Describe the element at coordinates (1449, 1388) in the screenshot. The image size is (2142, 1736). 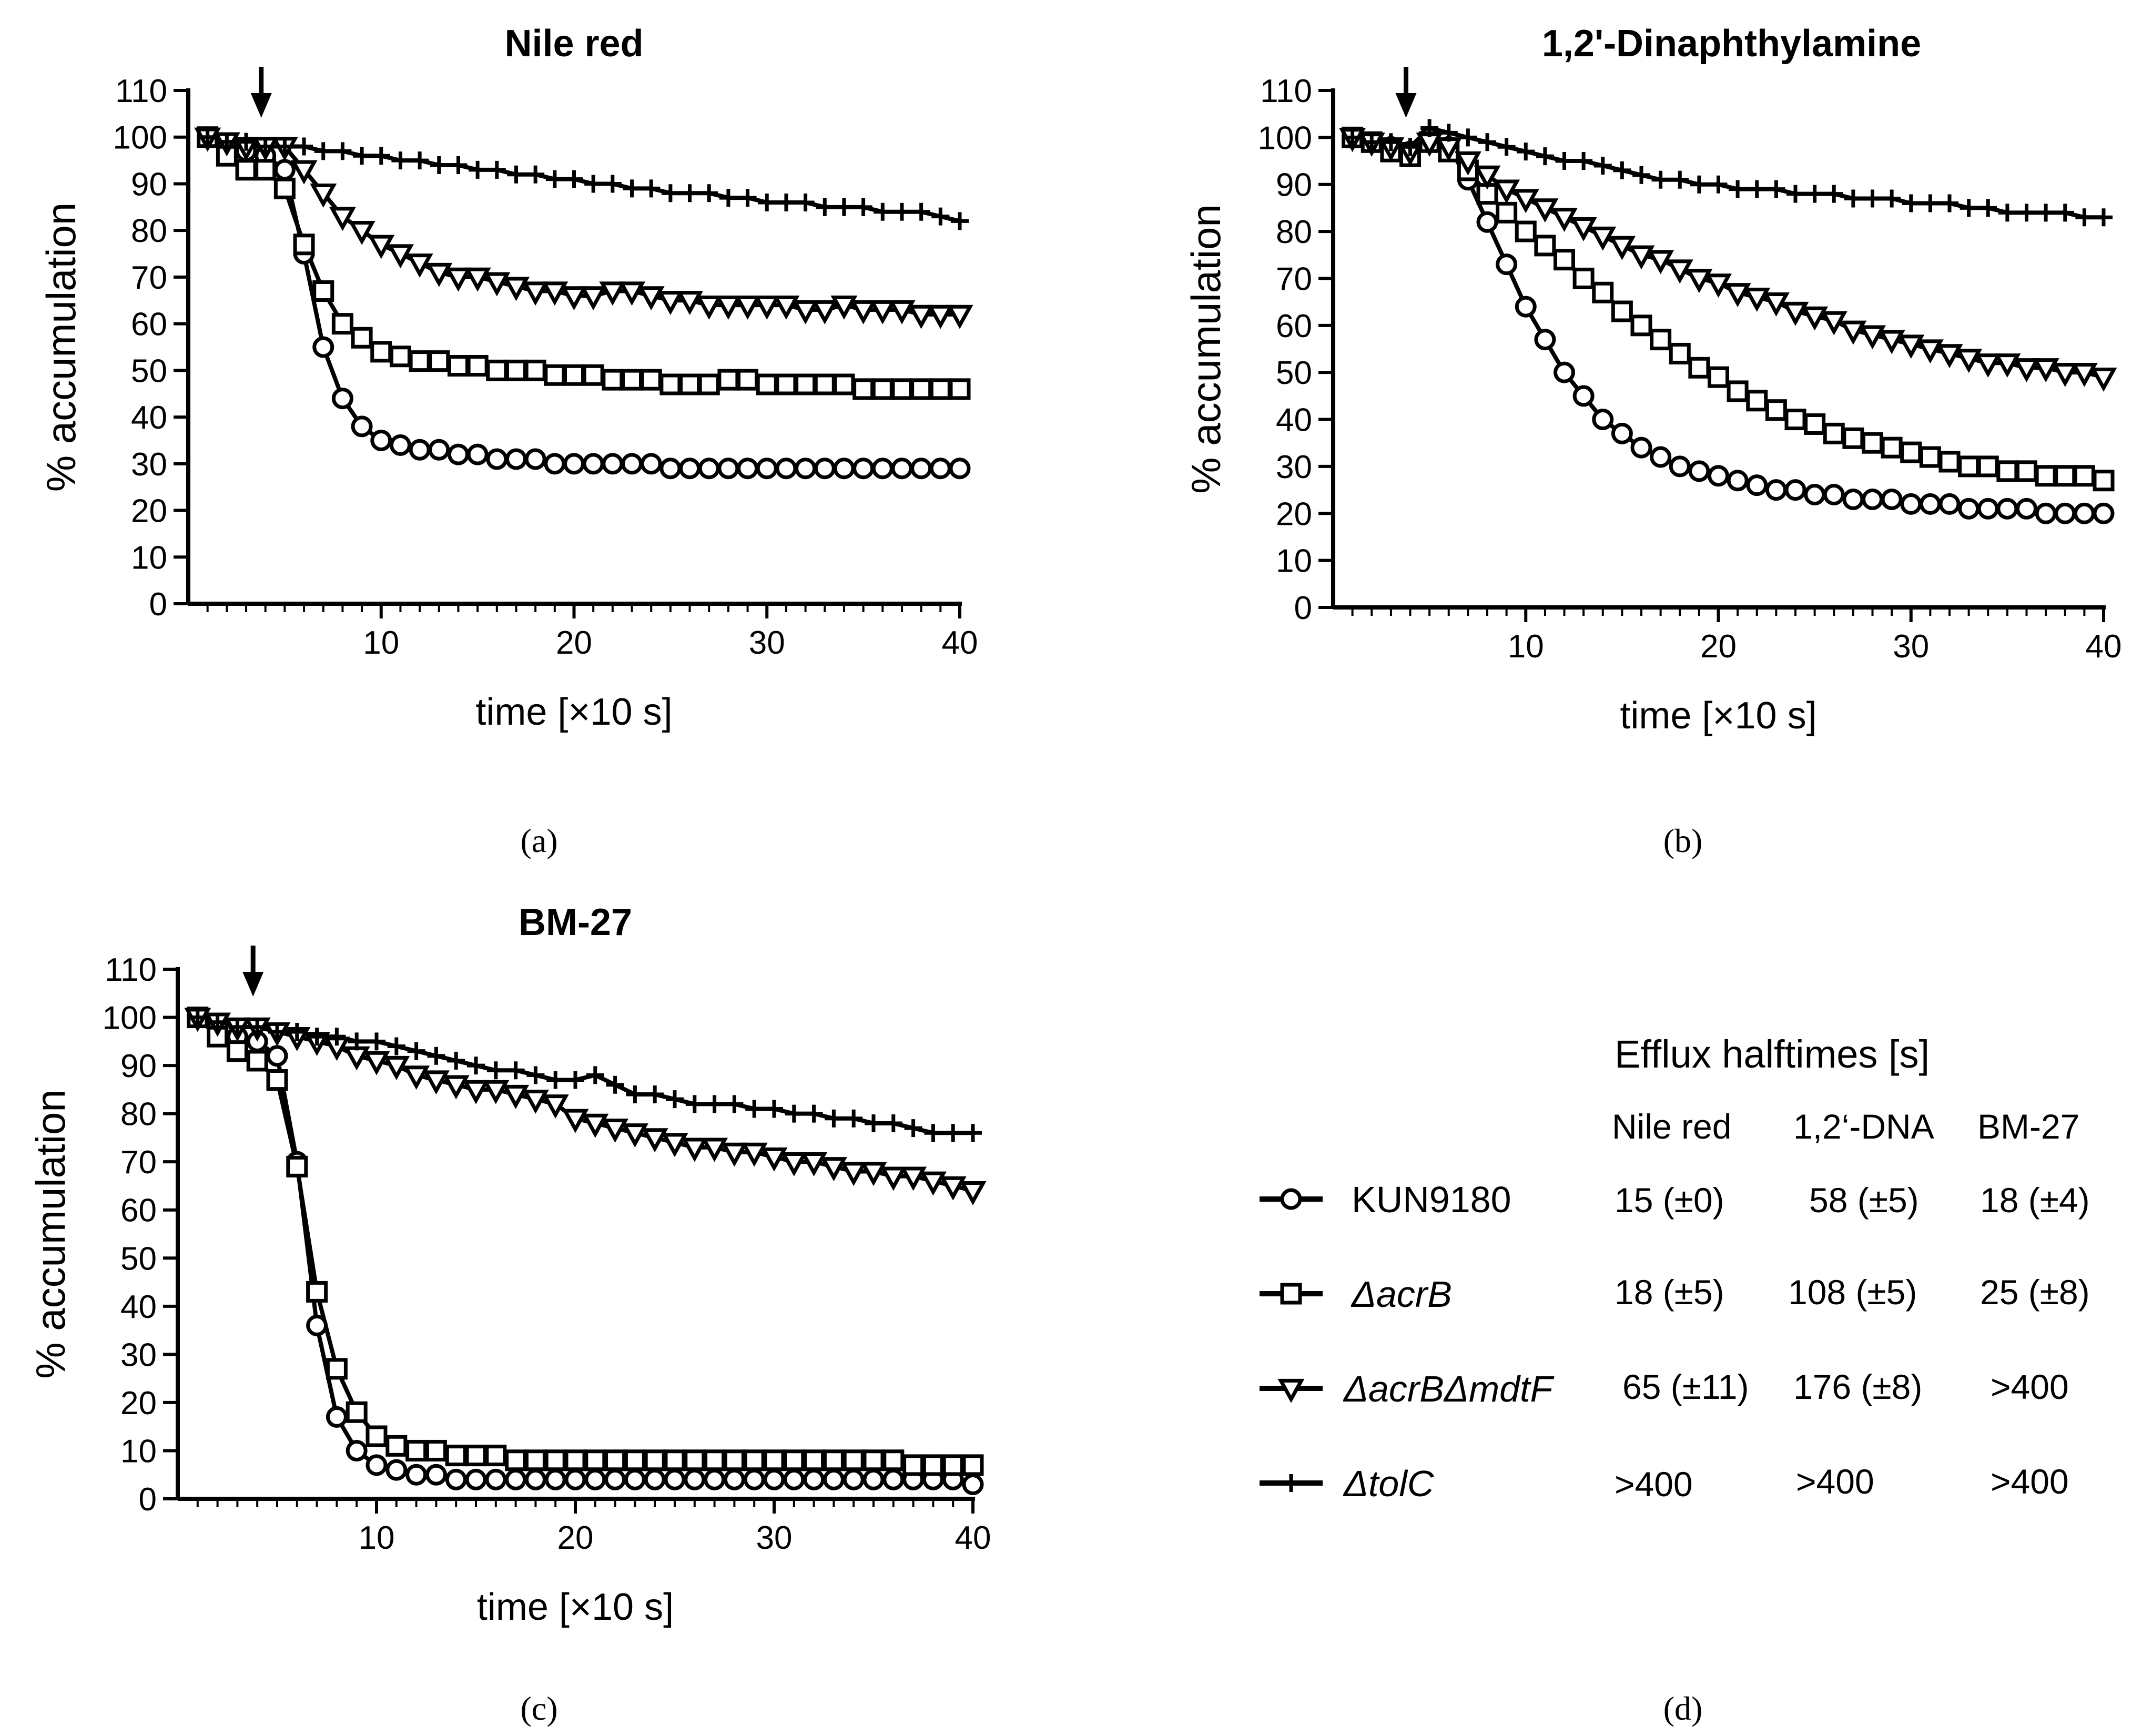
I see `halftimes-strain: ΔacrBΔmdtF` at that location.